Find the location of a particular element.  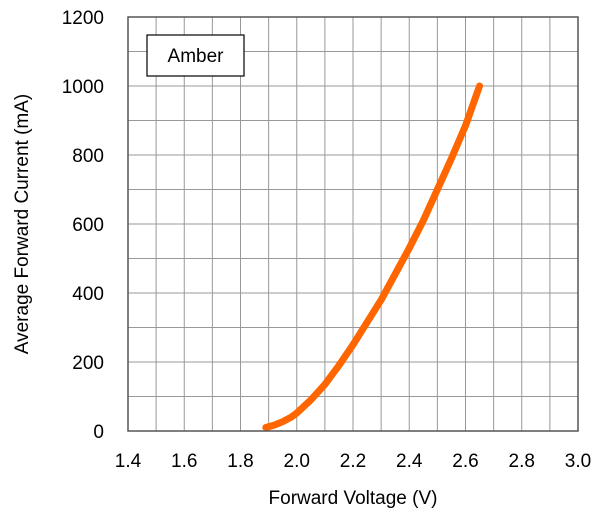

x-tick-label: 3.0 is located at coordinates (578, 461).